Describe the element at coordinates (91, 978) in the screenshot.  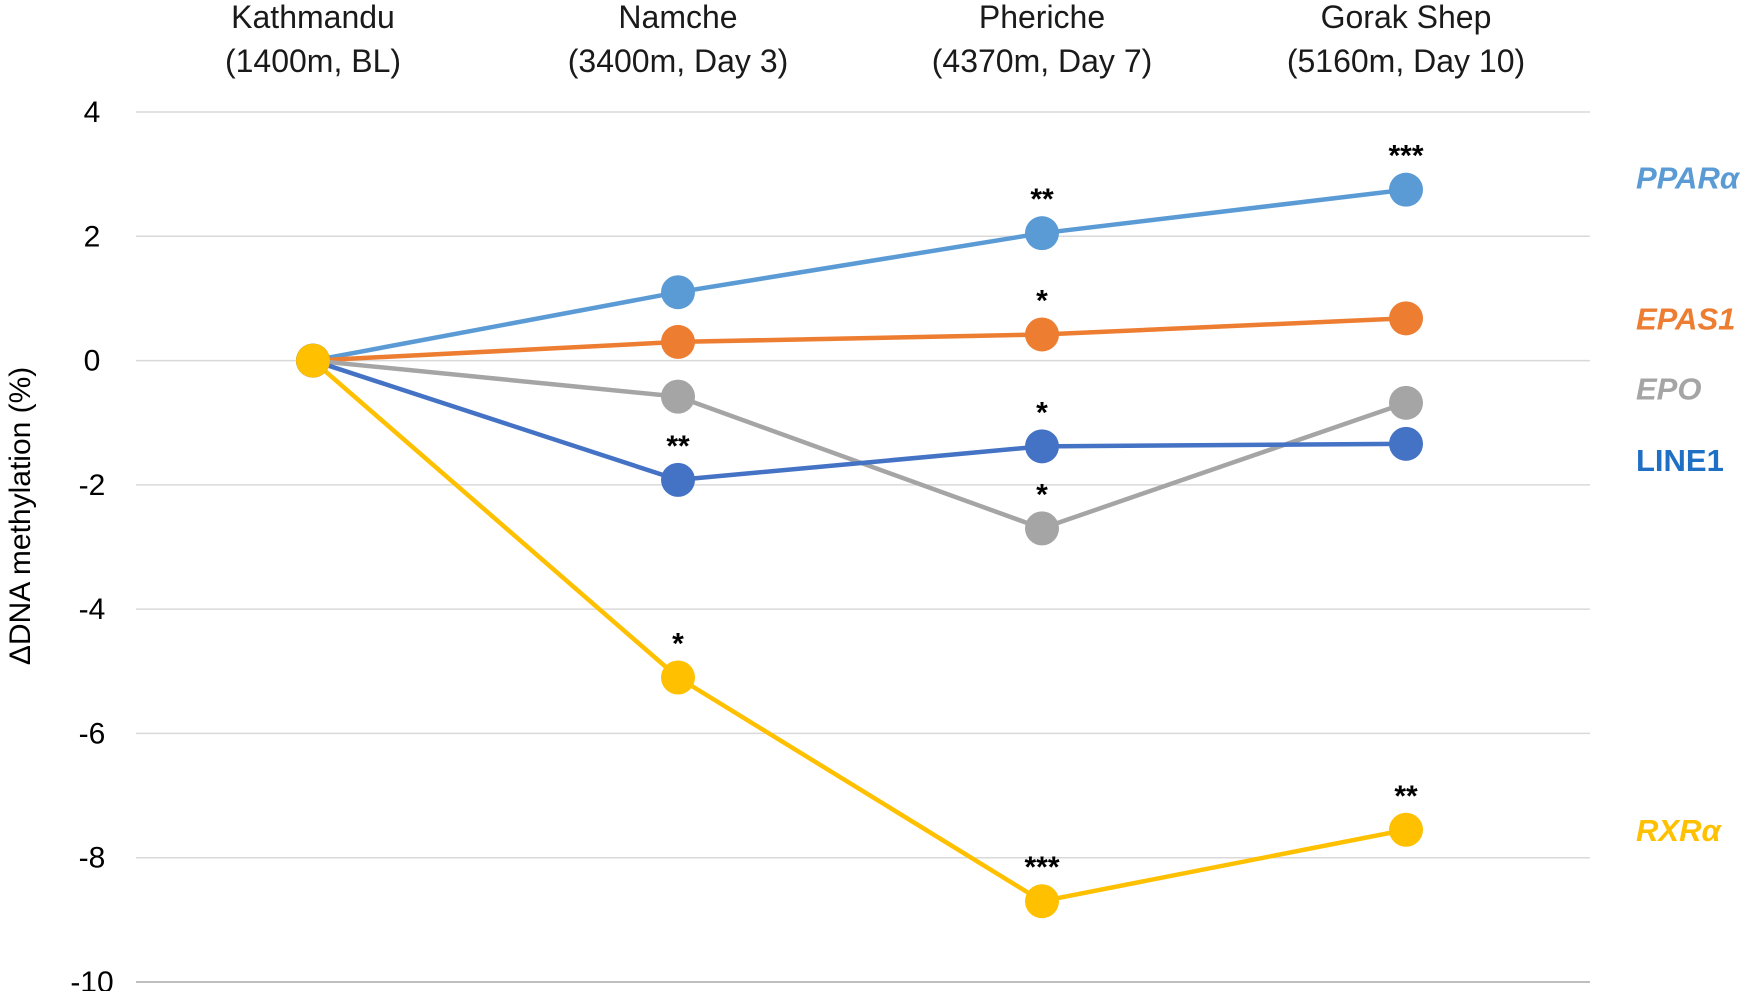
I see `y-tick-label: -10` at that location.